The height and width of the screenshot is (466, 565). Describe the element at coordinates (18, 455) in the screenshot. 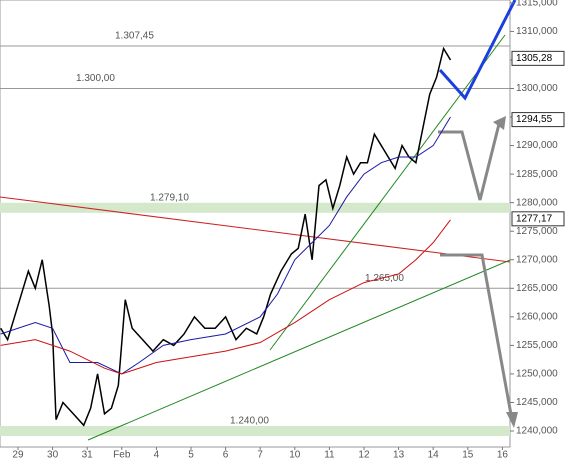

I see `x-tick-label: 29` at that location.